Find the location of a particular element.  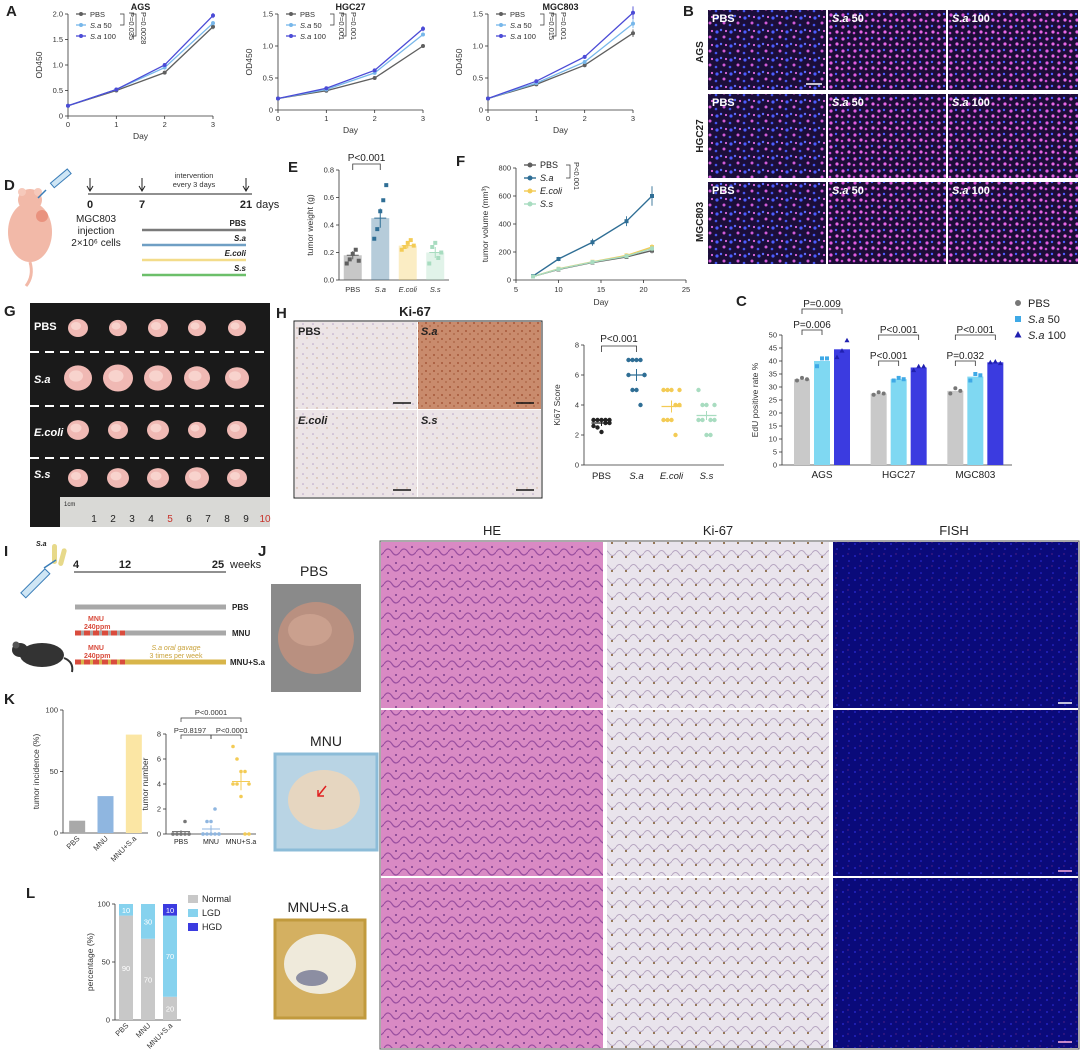

ihc-label-sa: S.a is located at coordinates (429, 332).